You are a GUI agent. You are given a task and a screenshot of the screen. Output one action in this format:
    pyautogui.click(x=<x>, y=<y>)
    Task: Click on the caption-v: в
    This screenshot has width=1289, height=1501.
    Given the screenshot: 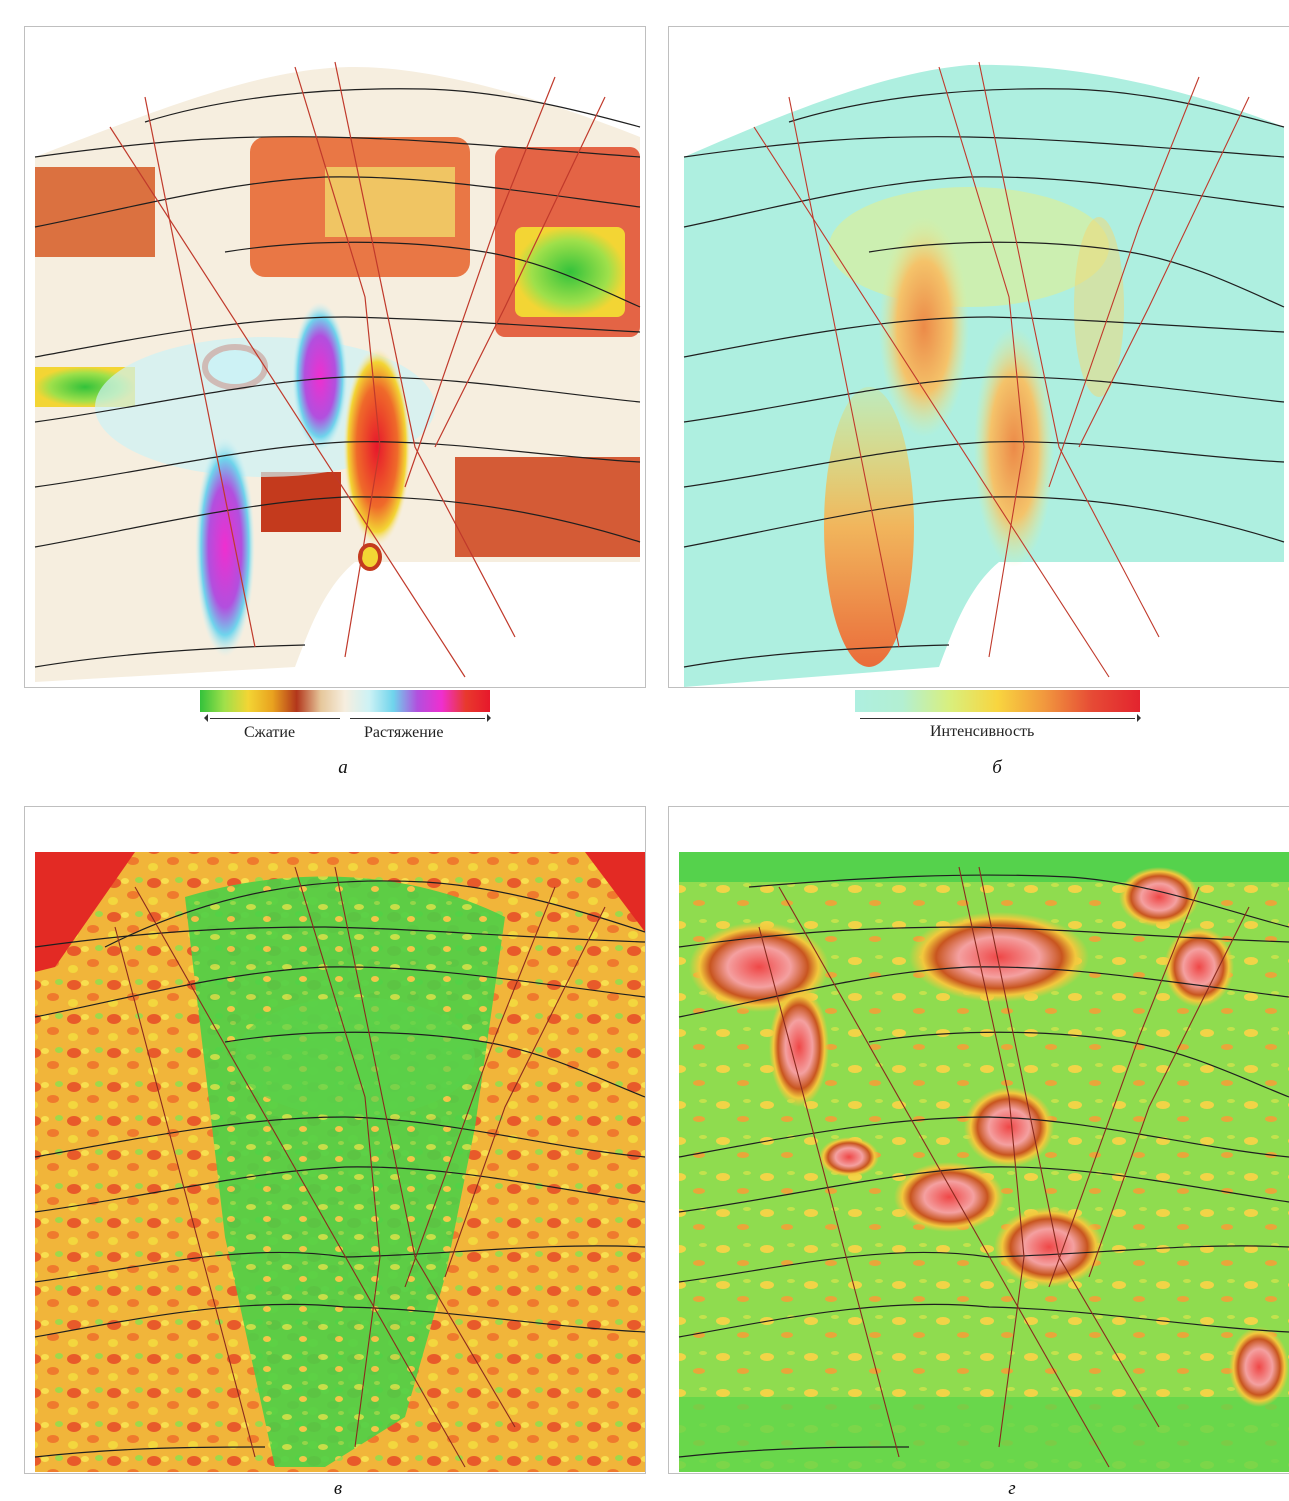 What is the action you would take?
    pyautogui.click(x=338, y=1488)
    